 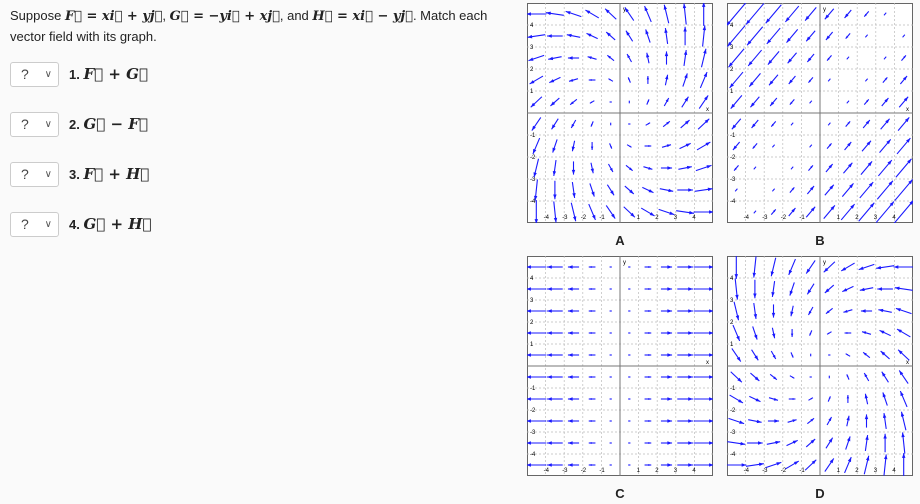 What do you see at coordinates (25, 174) in the screenshot?
I see `select-value: ?` at bounding box center [25, 174].